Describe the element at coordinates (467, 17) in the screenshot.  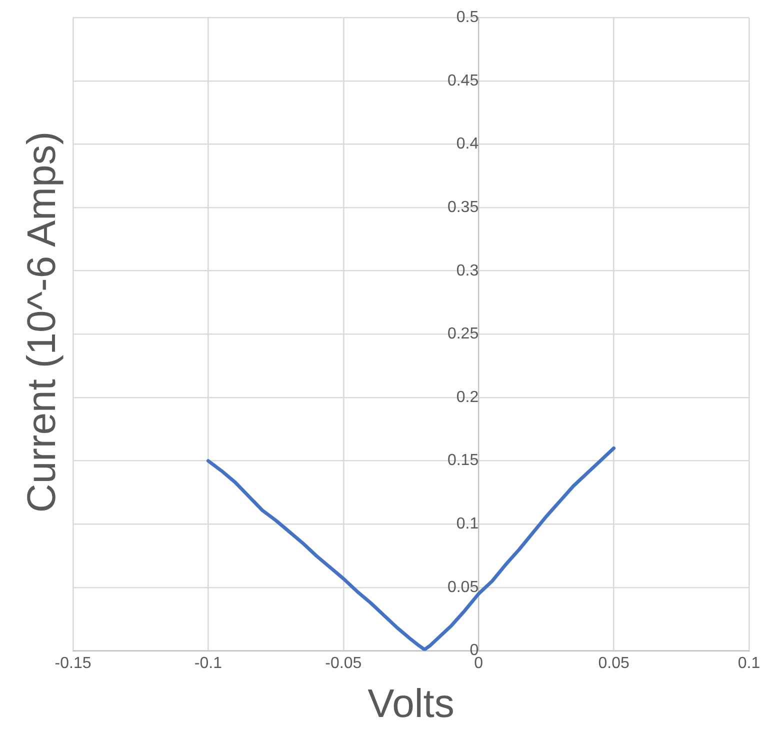
I see `y-tick-label: 0.5` at that location.